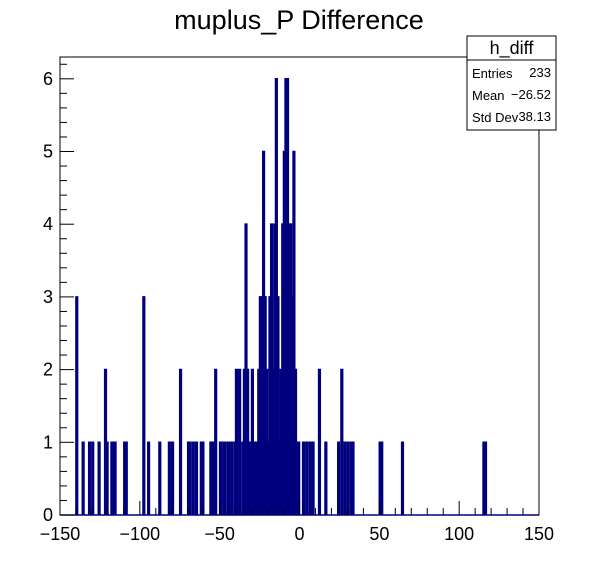 Image resolution: width=598 pixels, height=573 pixels. I want to click on stats-entries-label: Entries, so click(492, 73).